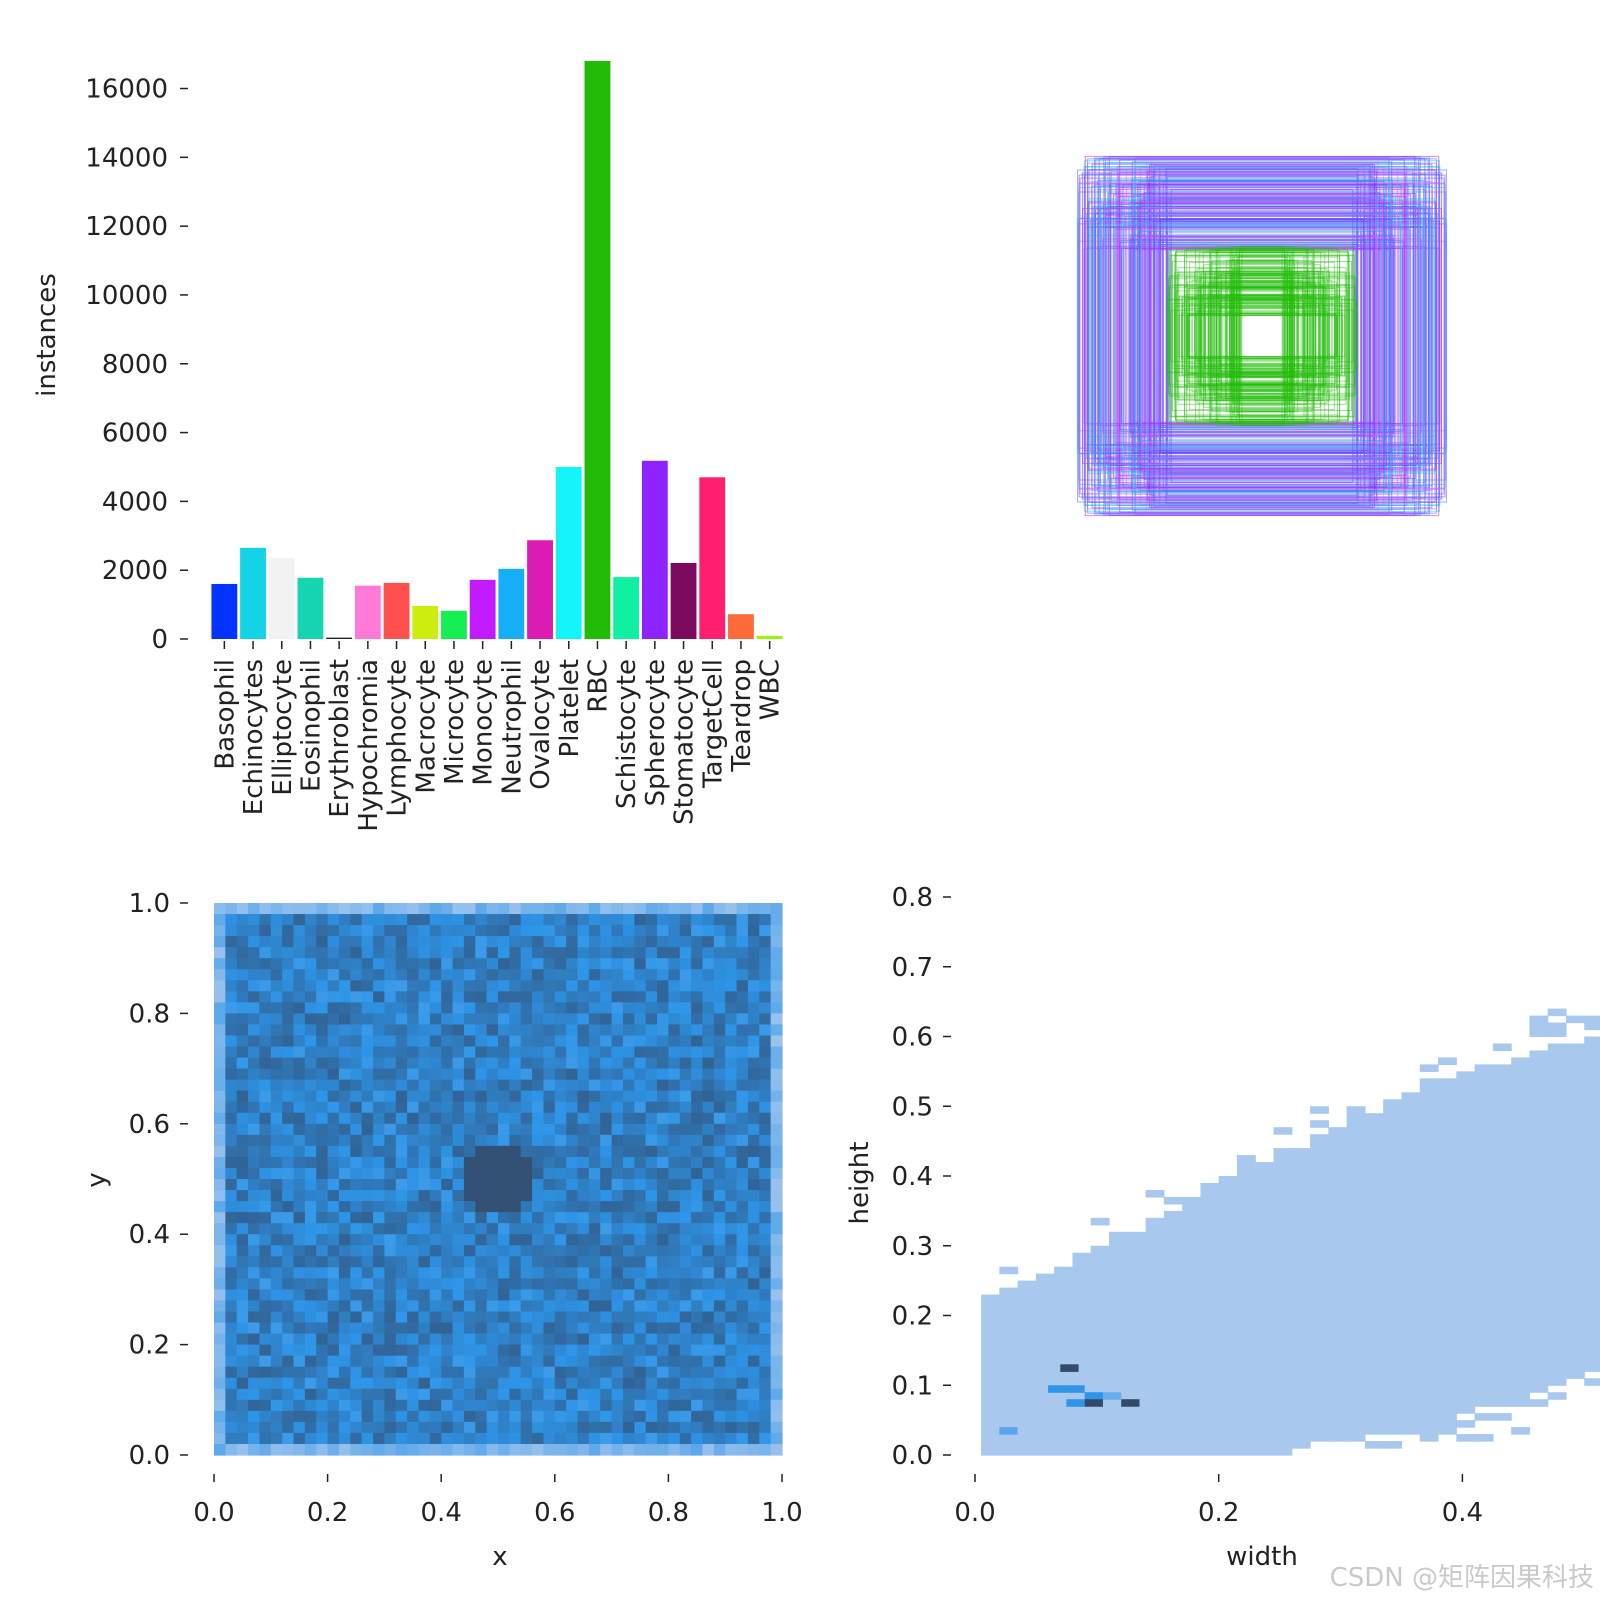  I want to click on wh-ytick-label: 0.1, so click(912, 1386).